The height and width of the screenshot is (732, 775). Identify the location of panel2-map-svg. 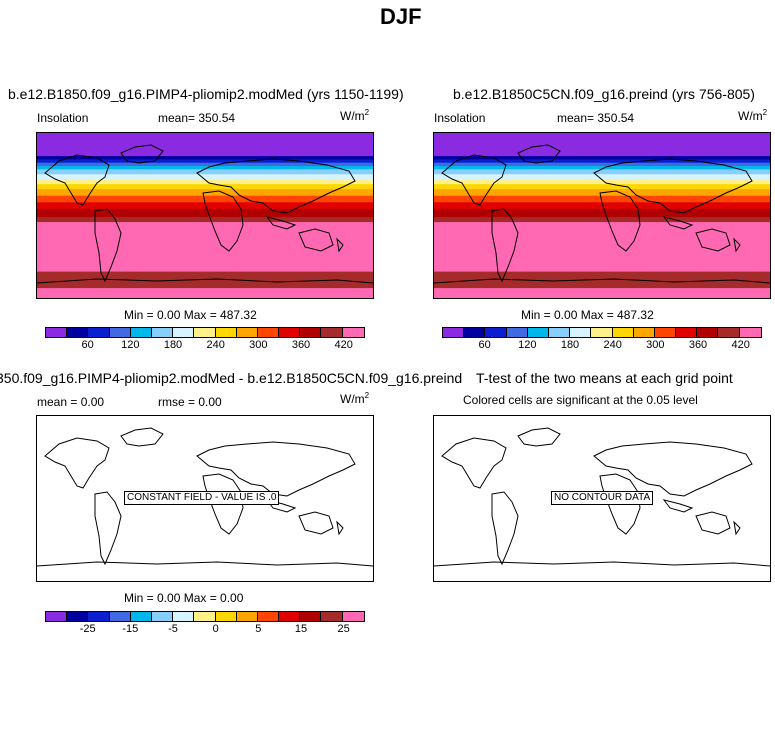
(602, 215).